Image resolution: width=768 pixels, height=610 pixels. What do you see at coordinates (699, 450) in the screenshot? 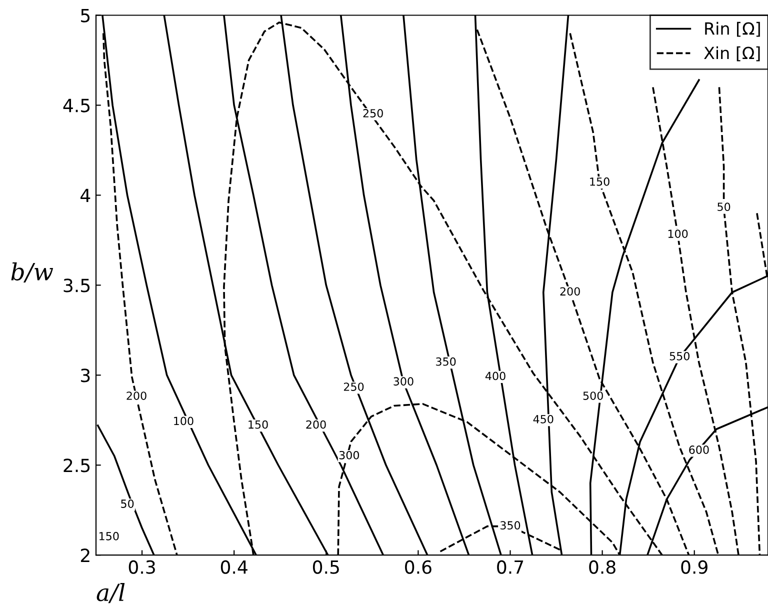
I see `annotation: 600` at bounding box center [699, 450].